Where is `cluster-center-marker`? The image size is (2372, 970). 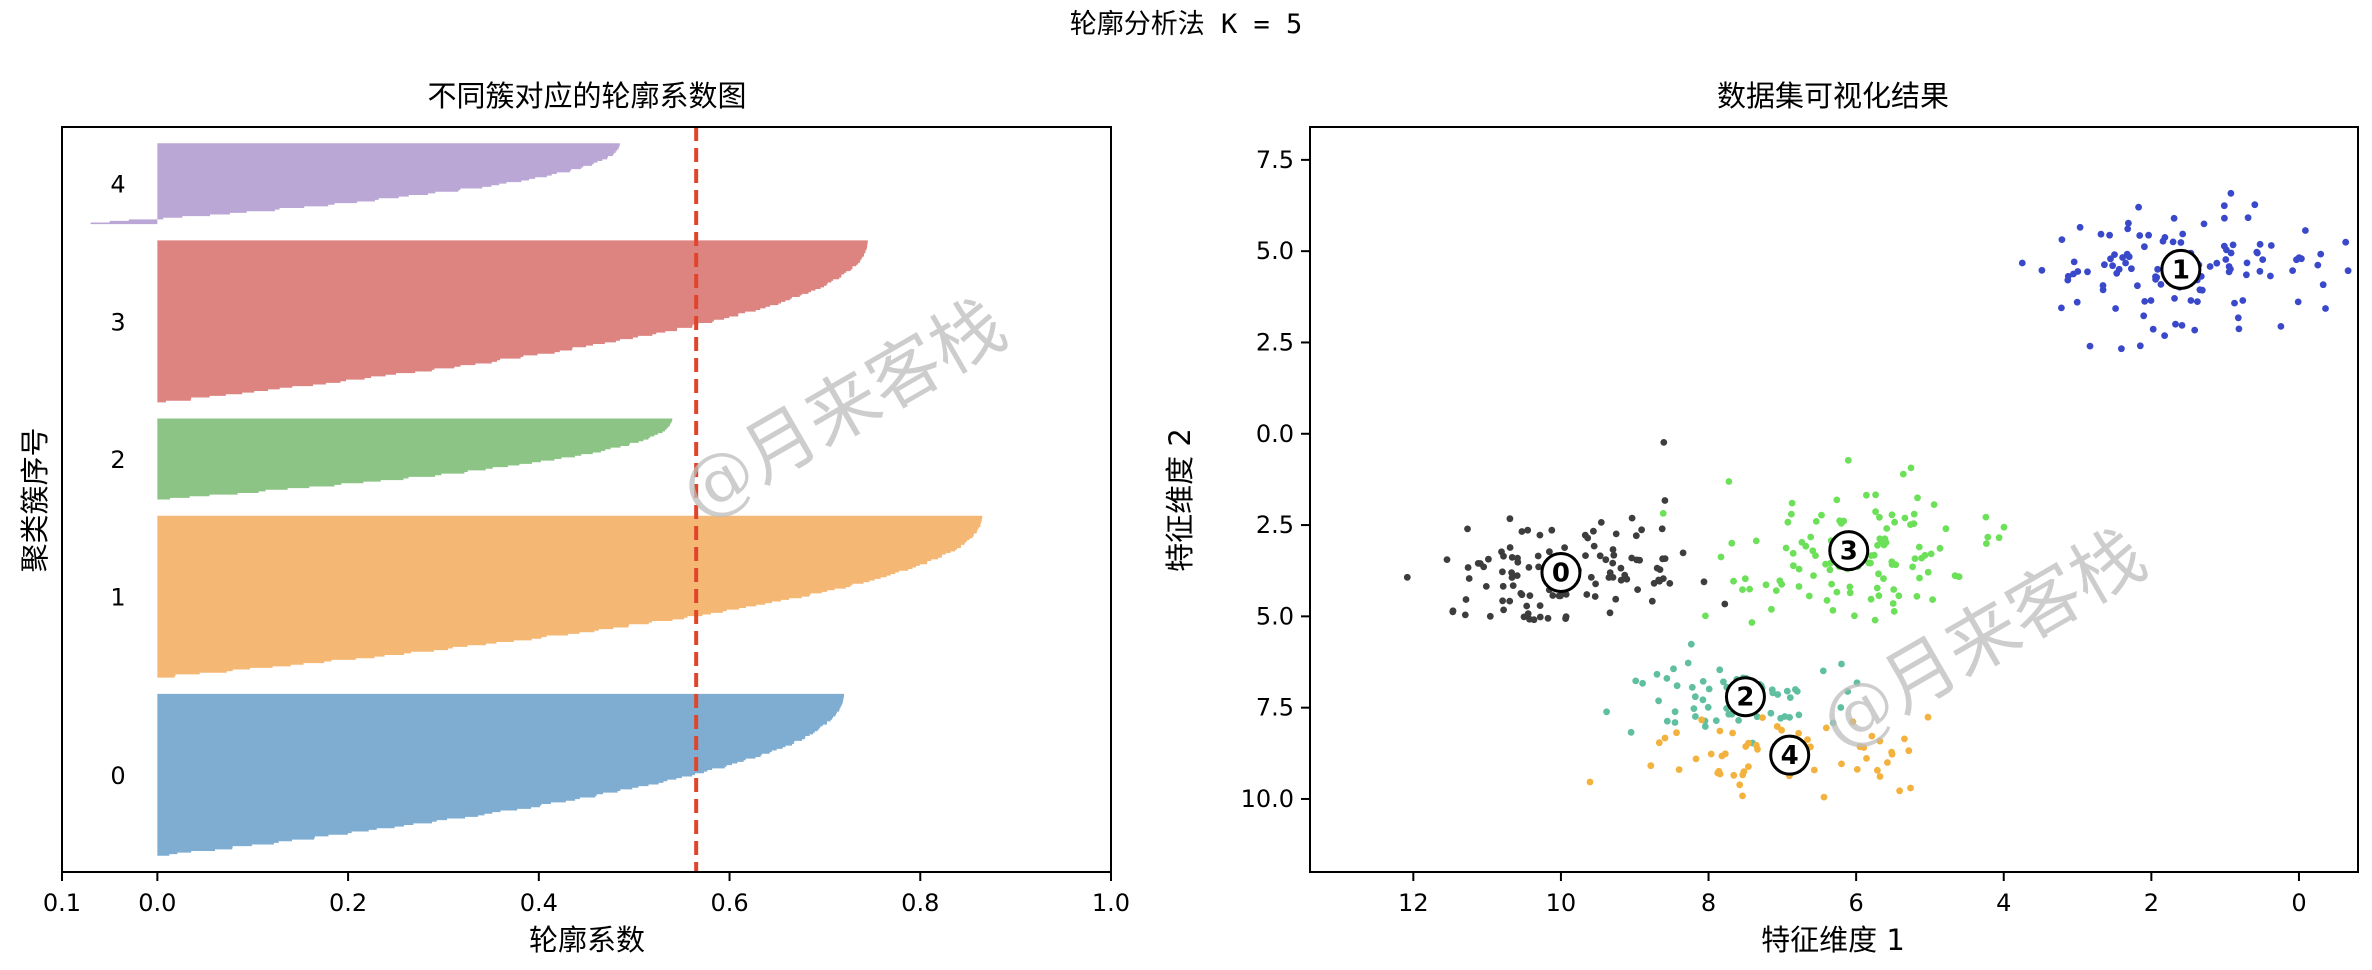 cluster-center-marker is located at coordinates (1745, 697).